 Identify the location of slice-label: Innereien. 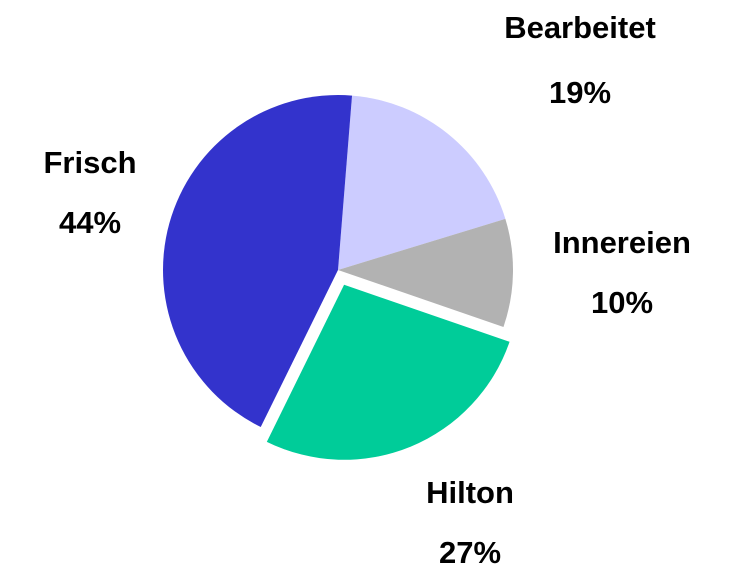
(622, 242).